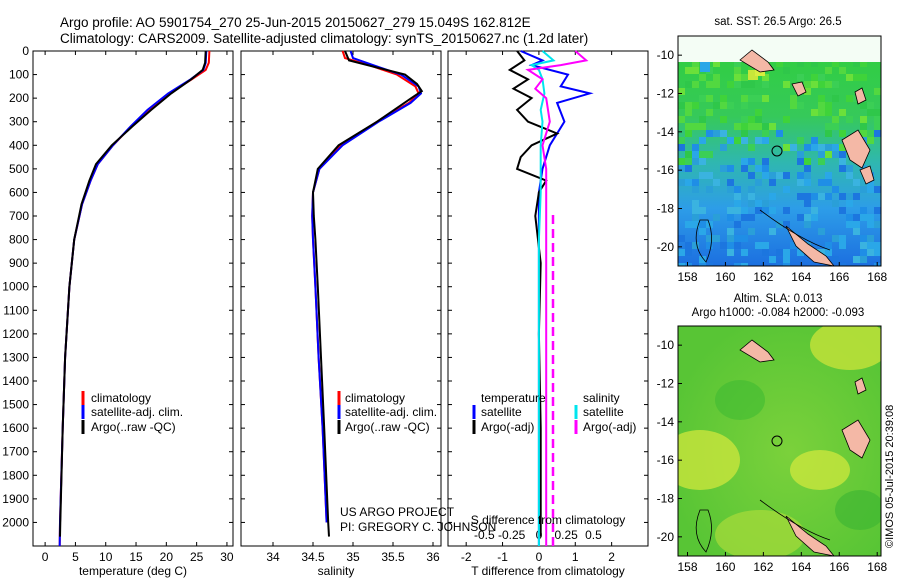 Image resolution: width=900 pixels, height=580 pixels. I want to click on sst-map-frame, so click(779, 151).